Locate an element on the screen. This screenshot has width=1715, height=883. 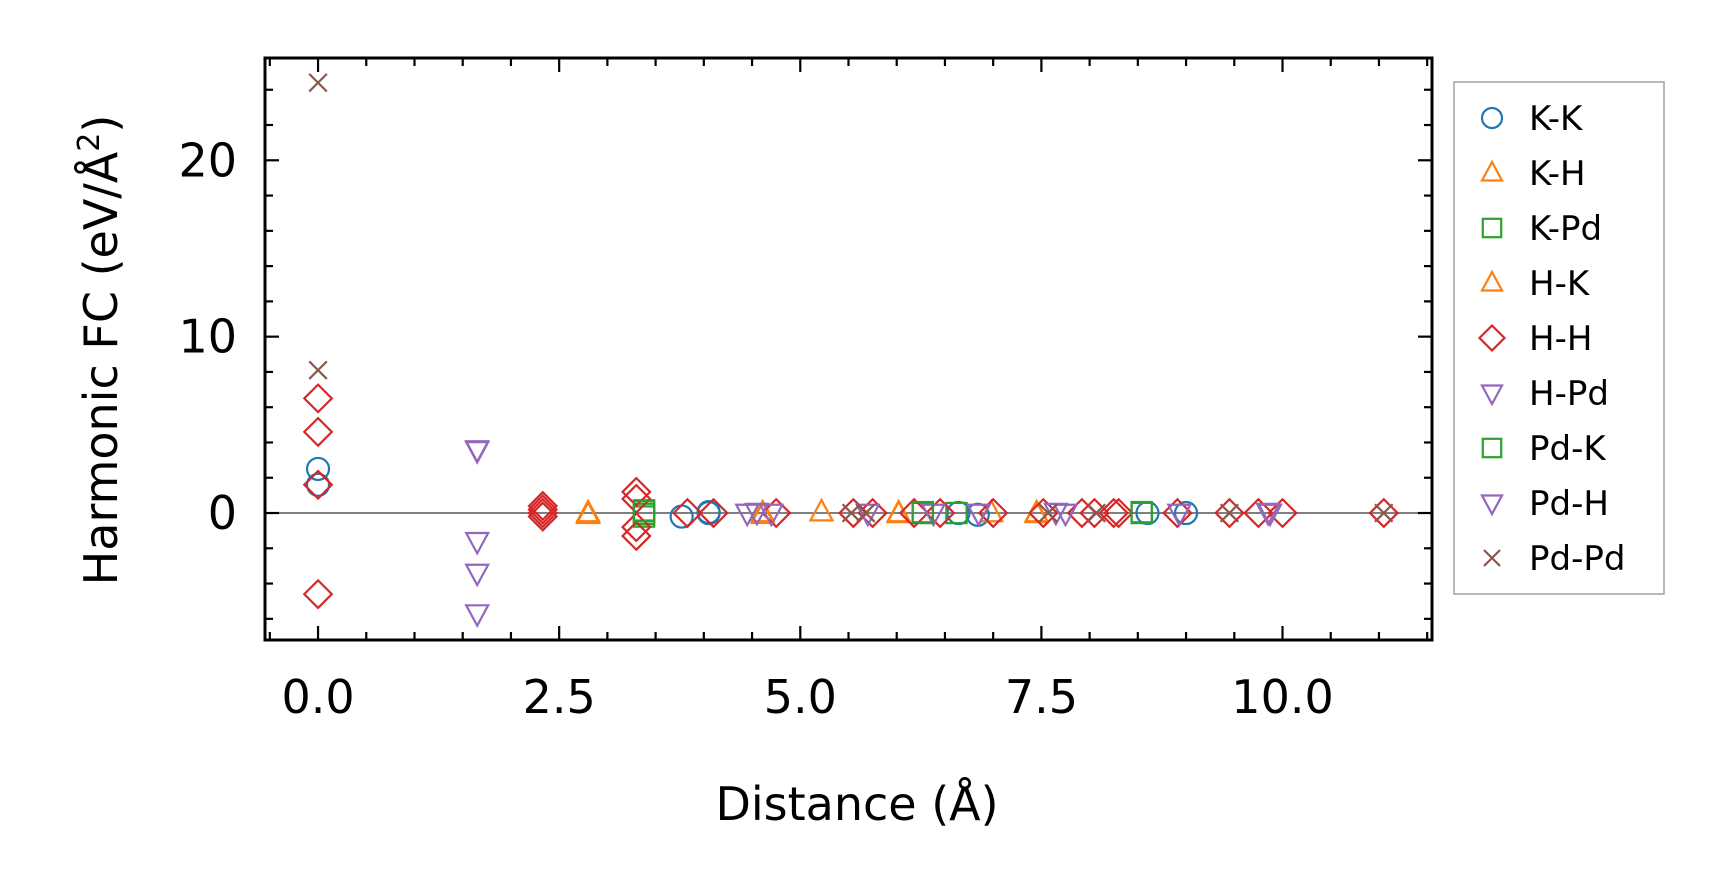
legend-label: Pd-K is located at coordinates (1568, 449).